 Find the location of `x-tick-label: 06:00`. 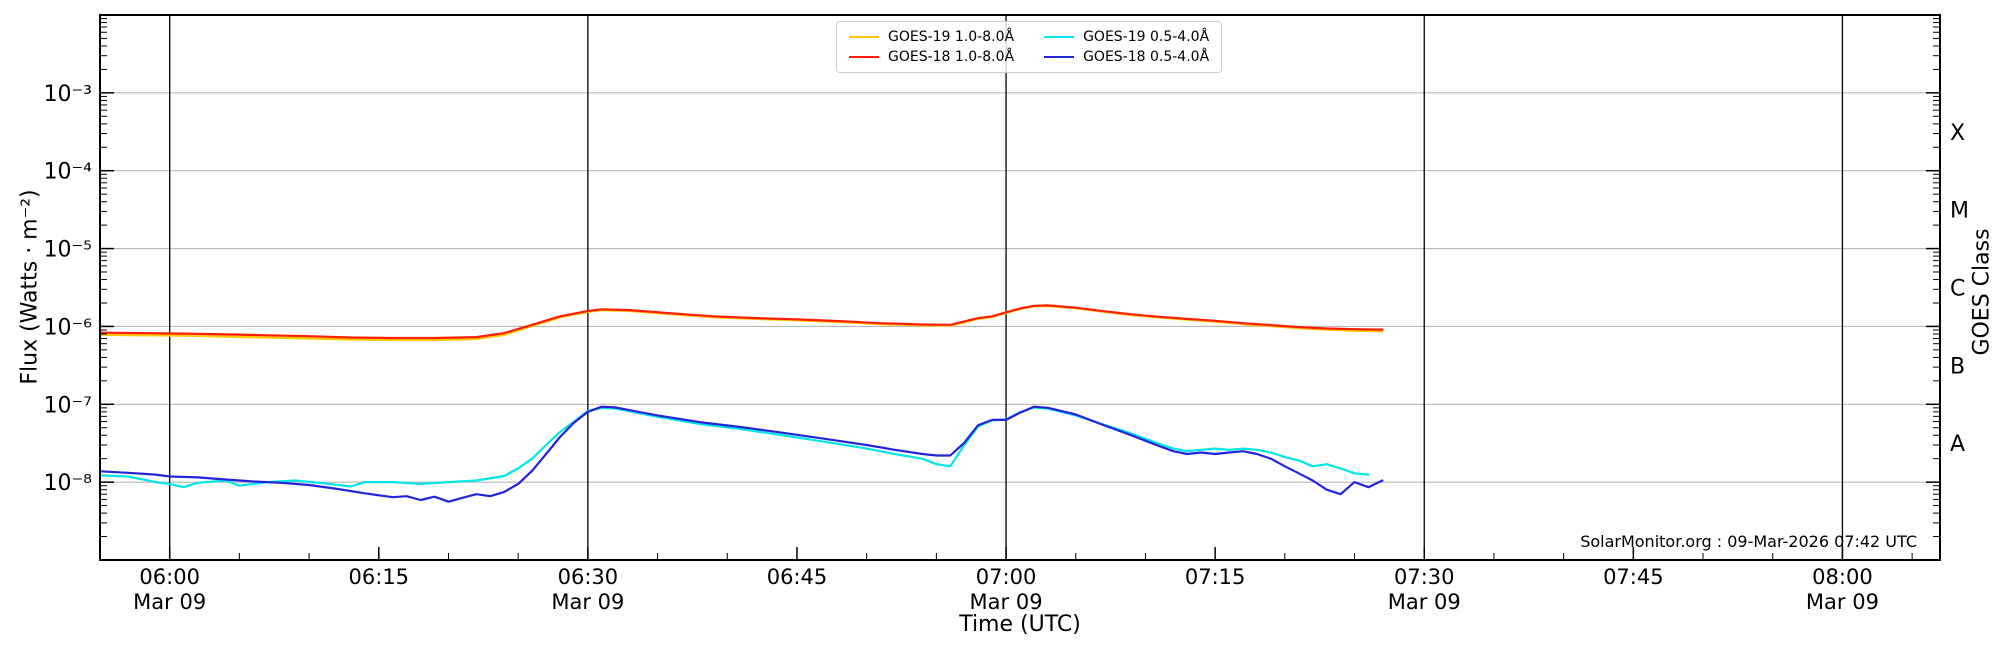

x-tick-label: 06:00 is located at coordinates (169, 577).